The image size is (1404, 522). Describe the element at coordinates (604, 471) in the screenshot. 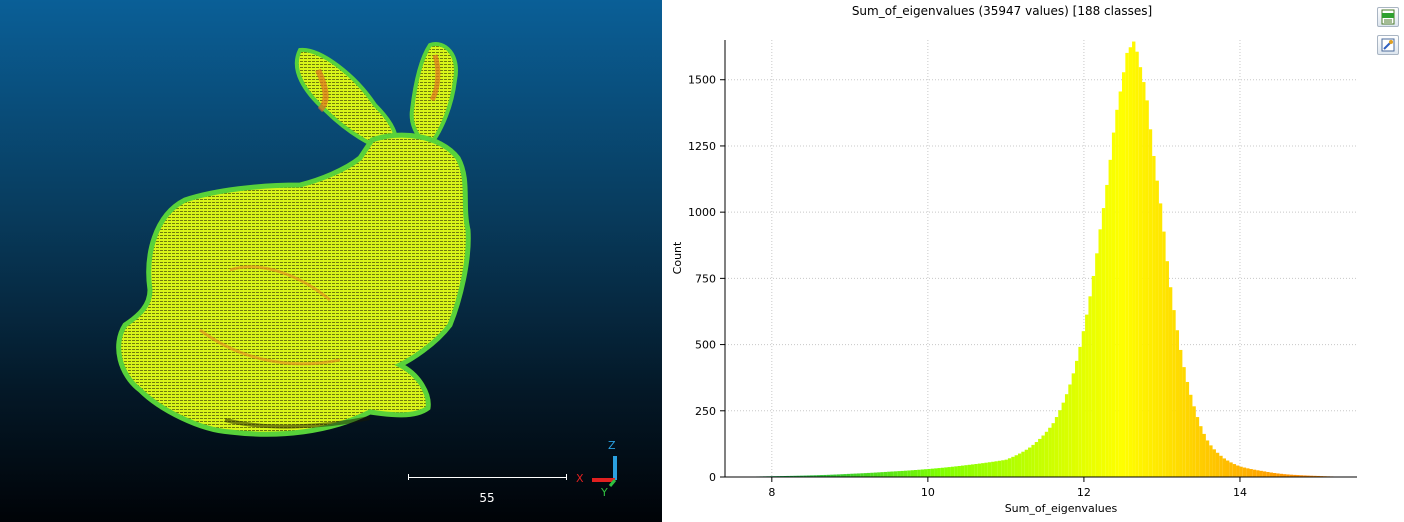

I see `axes-icon` at that location.